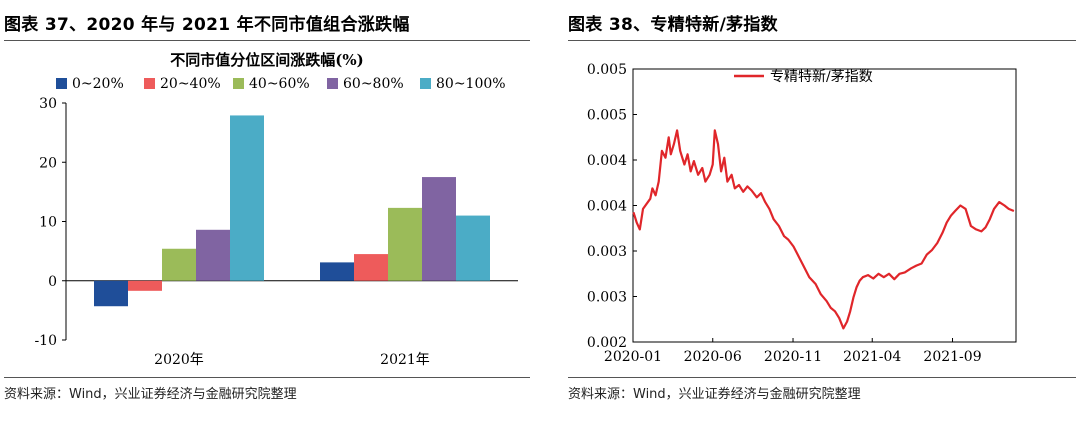  I want to click on legend-label: 专精特新/茅指数, so click(821, 77).